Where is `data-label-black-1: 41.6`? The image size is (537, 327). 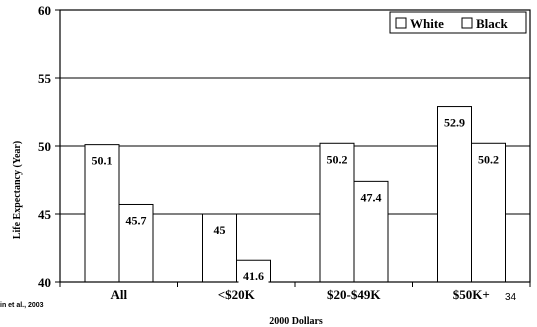
data-label-black-1: 41.6 is located at coordinates (253, 276).